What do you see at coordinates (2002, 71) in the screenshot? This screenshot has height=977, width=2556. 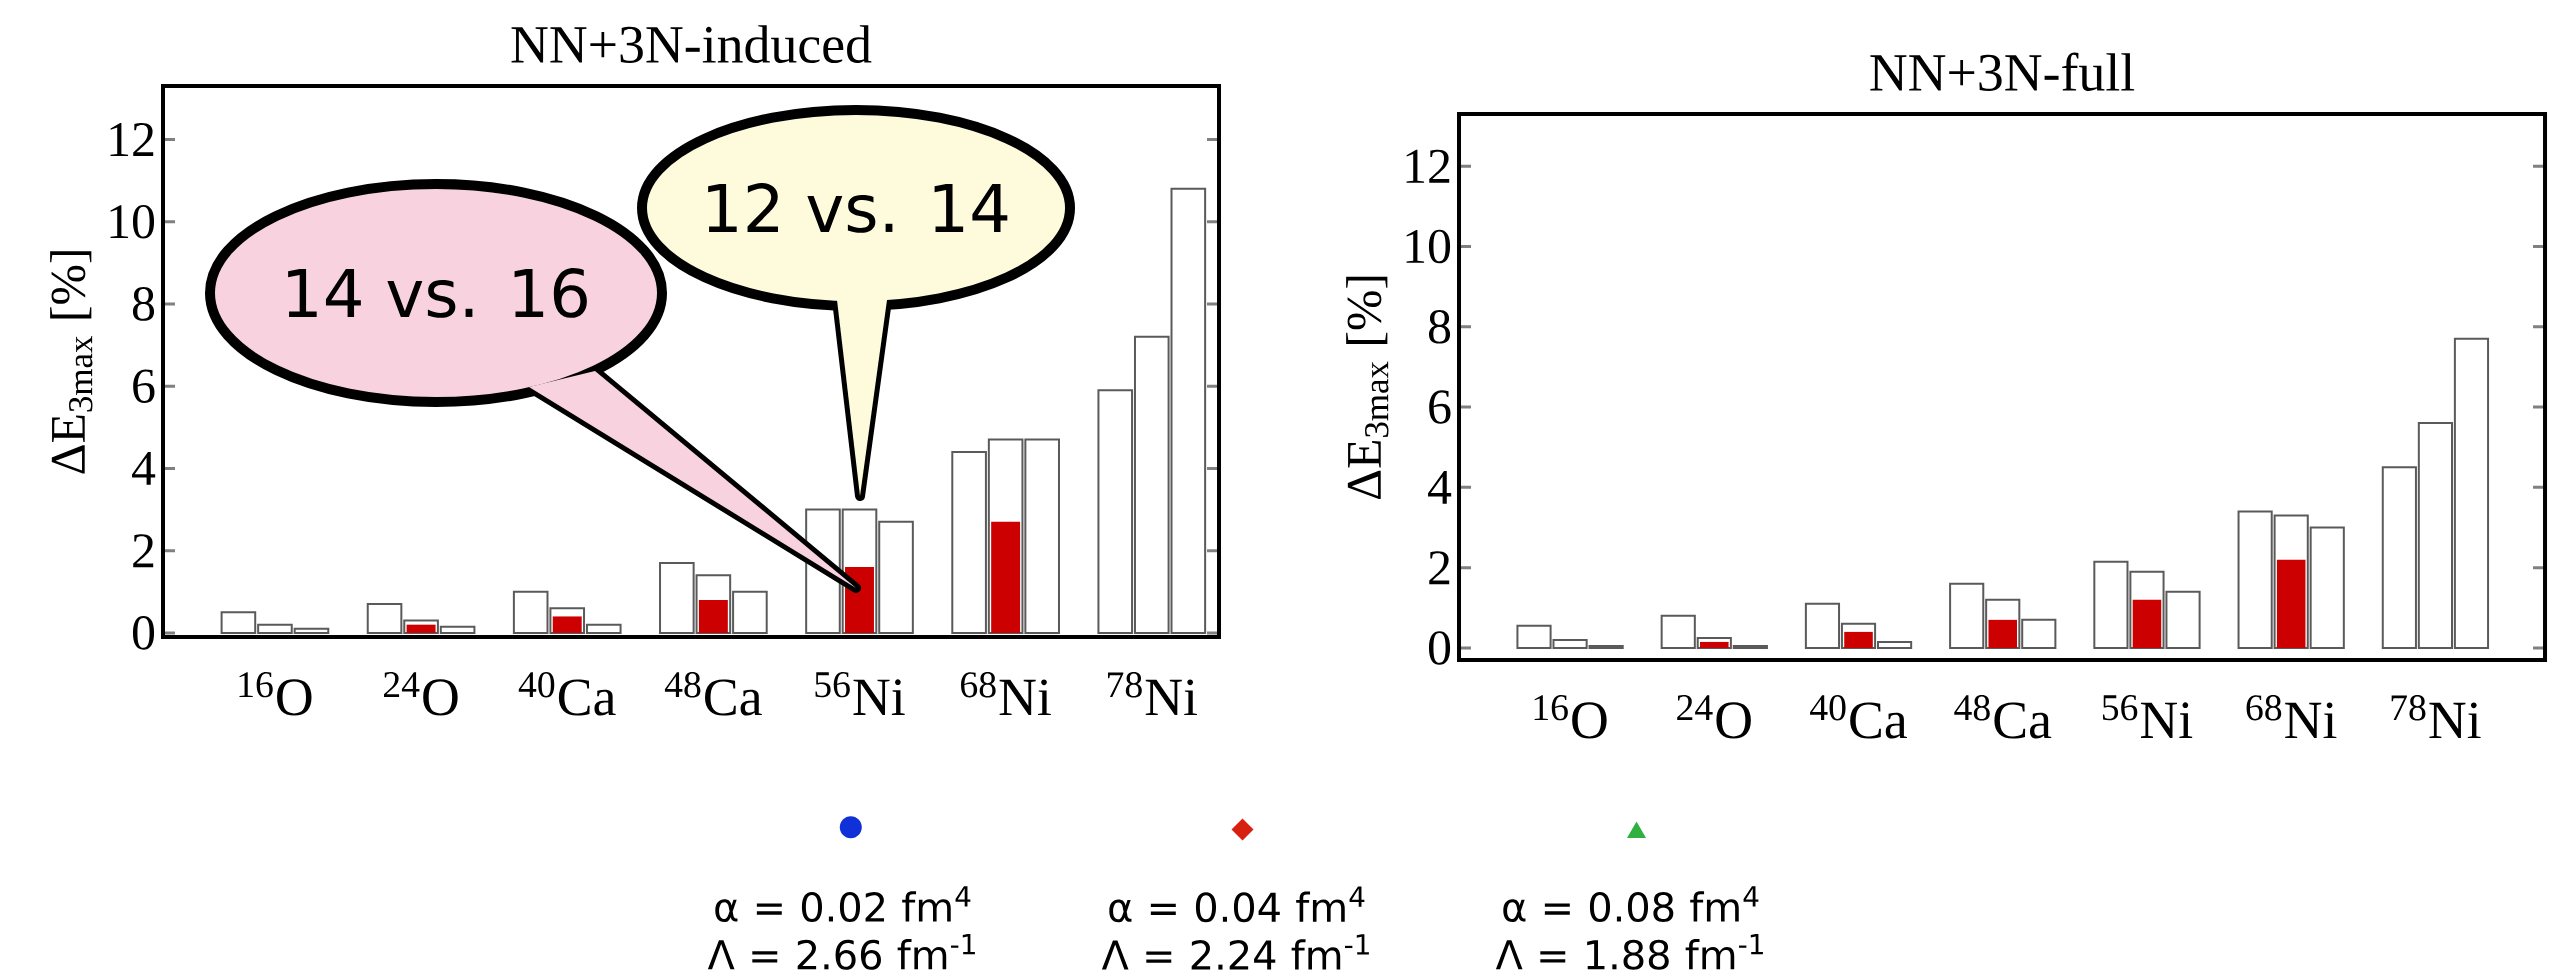 I see `chart-title: NN+3N-full` at bounding box center [2002, 71].